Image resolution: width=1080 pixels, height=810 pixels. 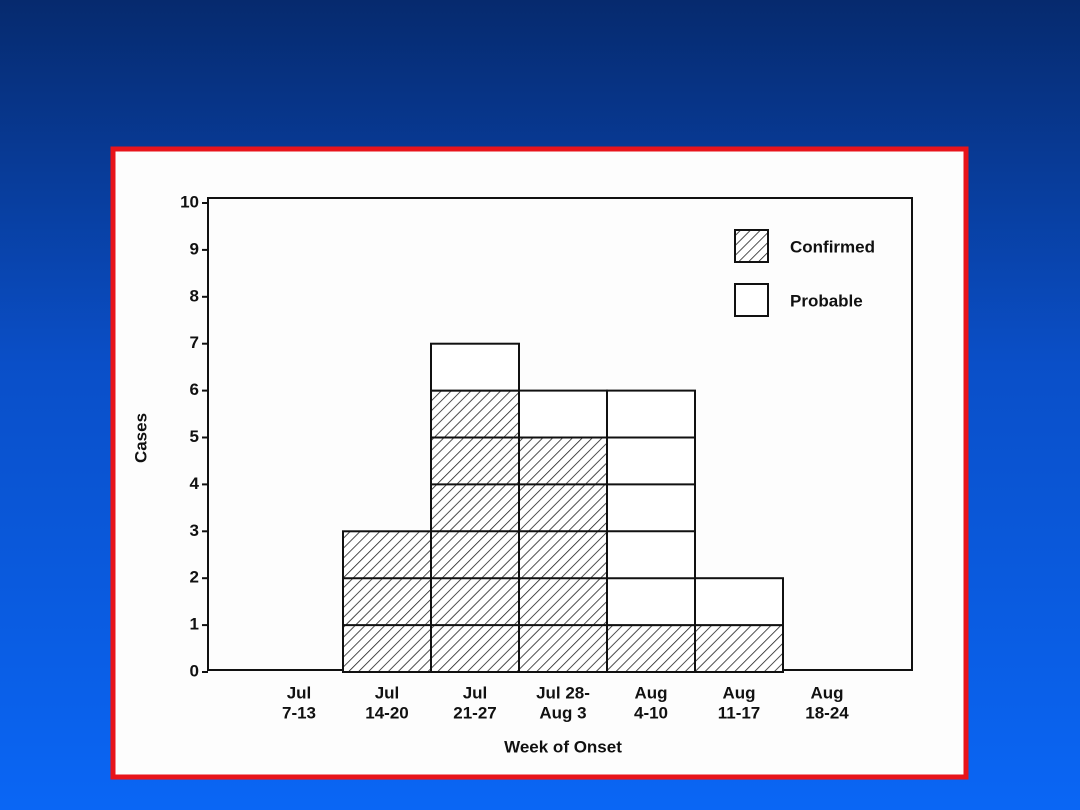 I want to click on legend-label: Confirmed, so click(x=832, y=246).